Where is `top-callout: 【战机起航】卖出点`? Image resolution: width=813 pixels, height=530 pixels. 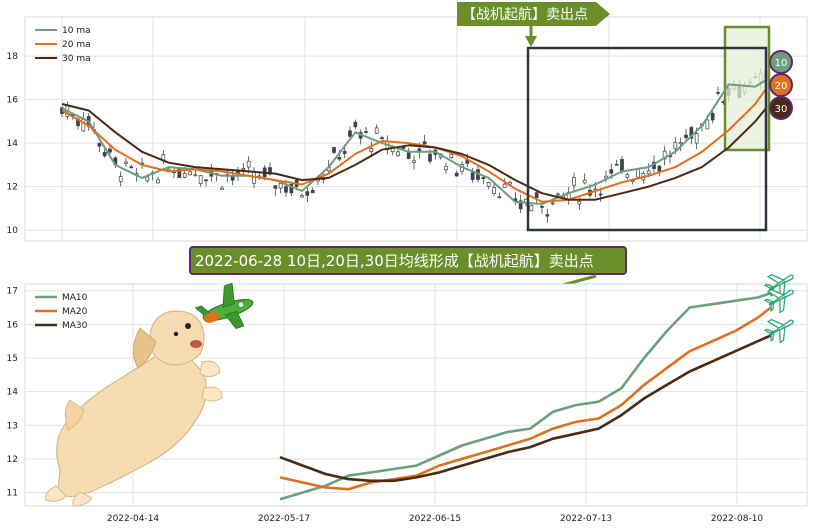 top-callout: 【战机起航】卖出点 is located at coordinates (533, 24).